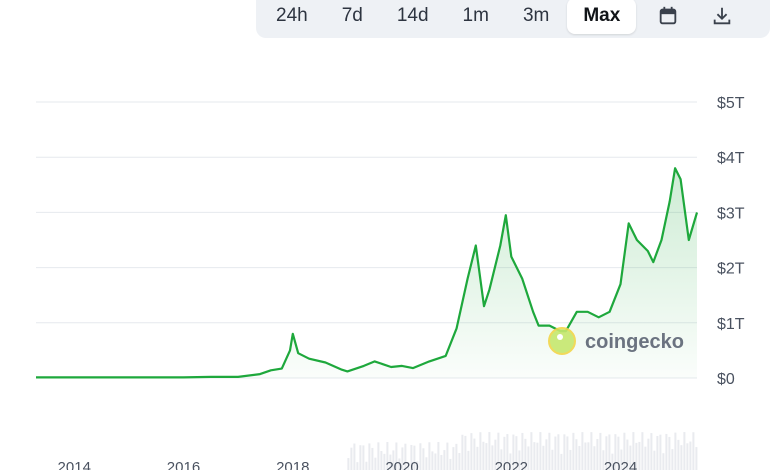 Image resolution: width=780 pixels, height=470 pixels. What do you see at coordinates (412, 15) in the screenshot?
I see `tab-14d: 14d` at bounding box center [412, 15].